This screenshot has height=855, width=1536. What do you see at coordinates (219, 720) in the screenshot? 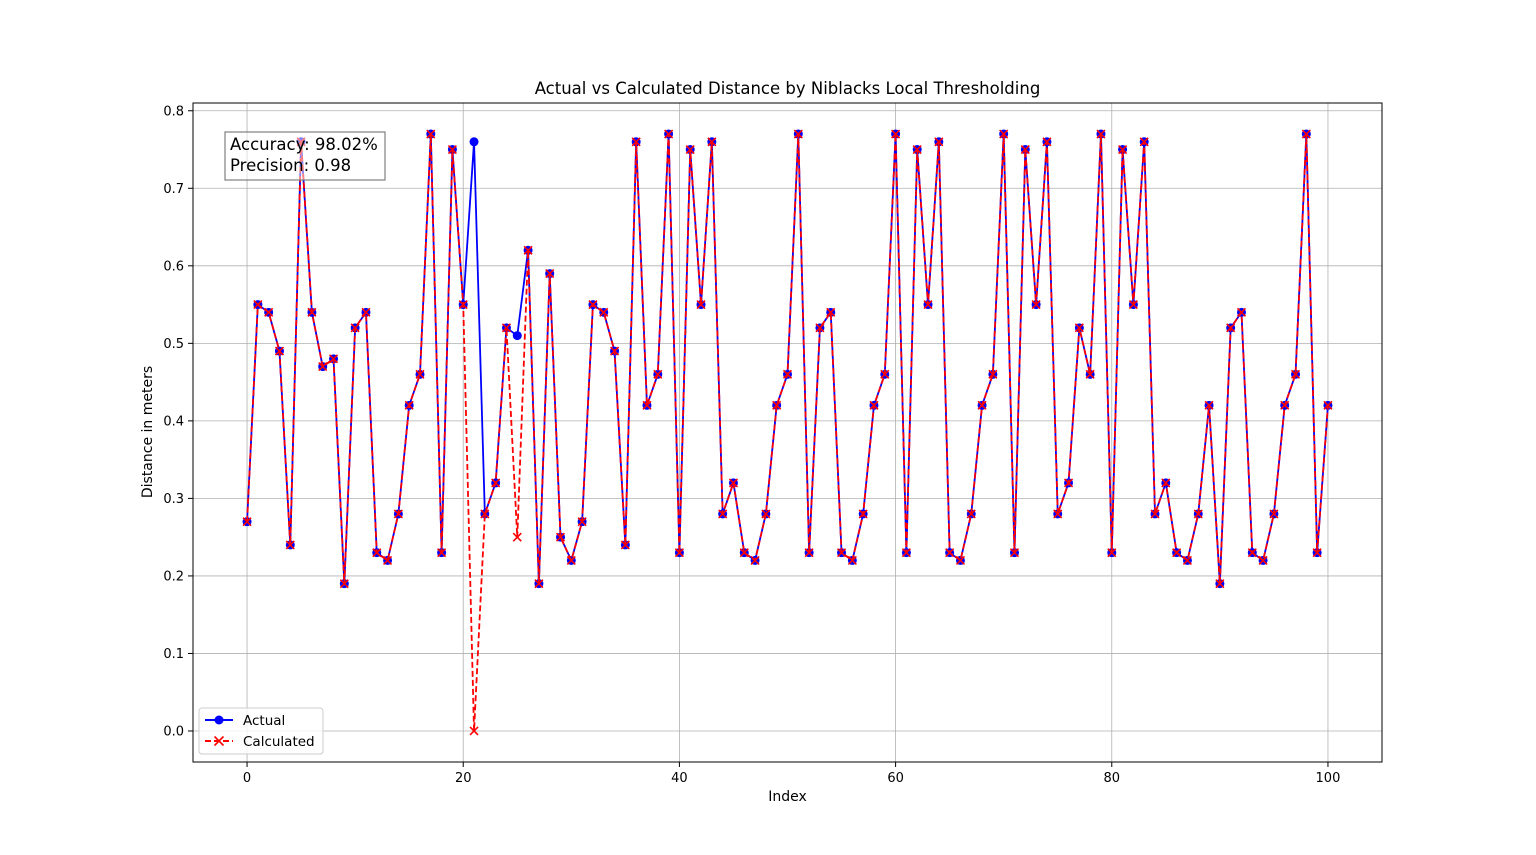
I see `legend-actual-marker` at bounding box center [219, 720].